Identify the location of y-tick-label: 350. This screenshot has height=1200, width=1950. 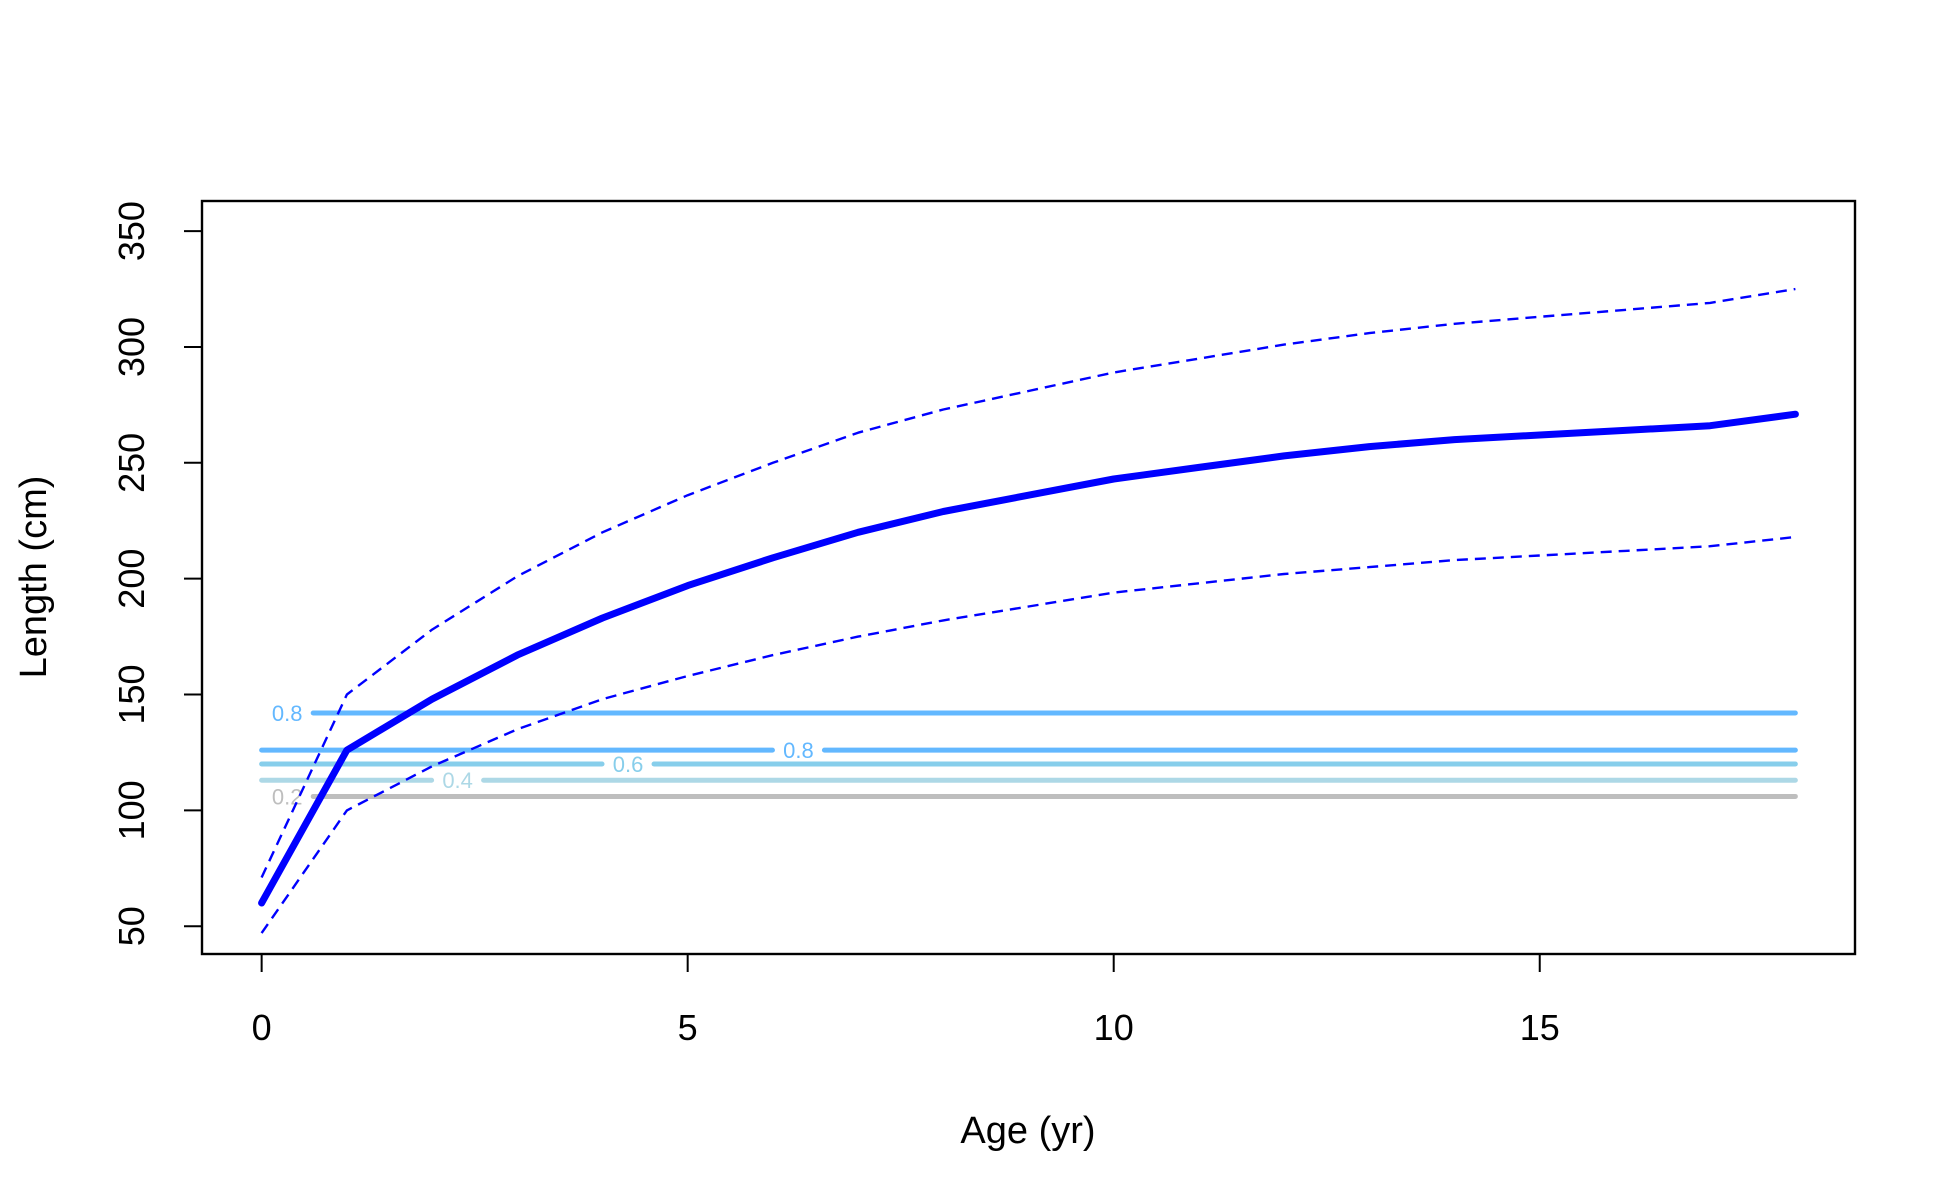
(131, 231).